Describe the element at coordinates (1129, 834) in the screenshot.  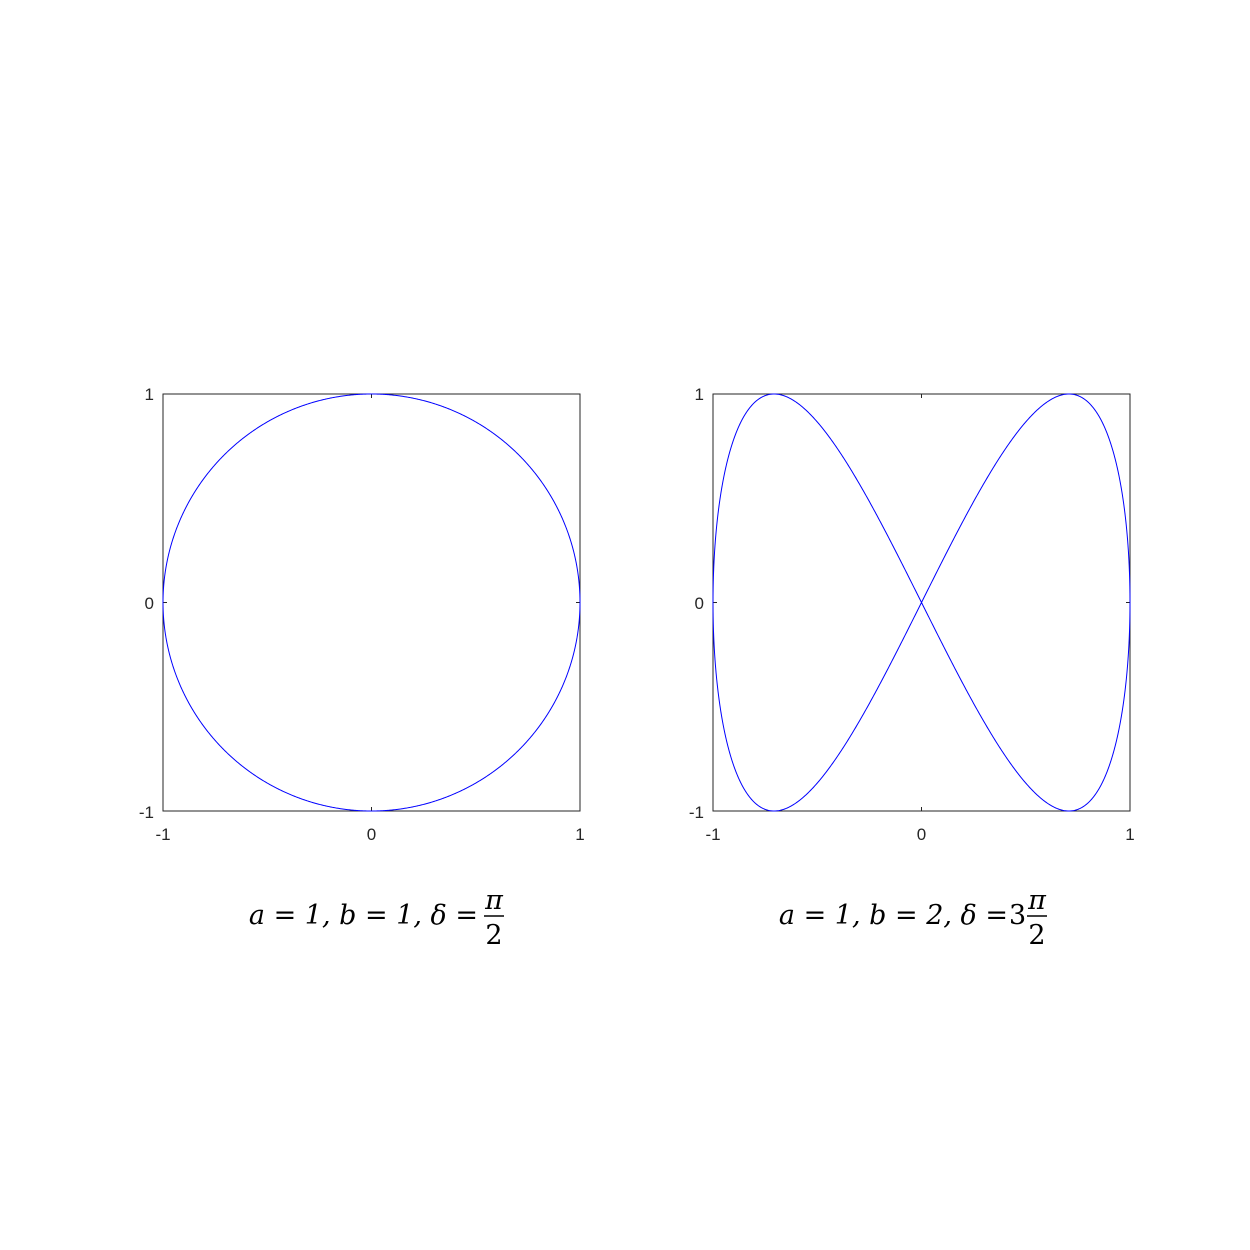
I see `xtick-label-right-2: 1` at that location.